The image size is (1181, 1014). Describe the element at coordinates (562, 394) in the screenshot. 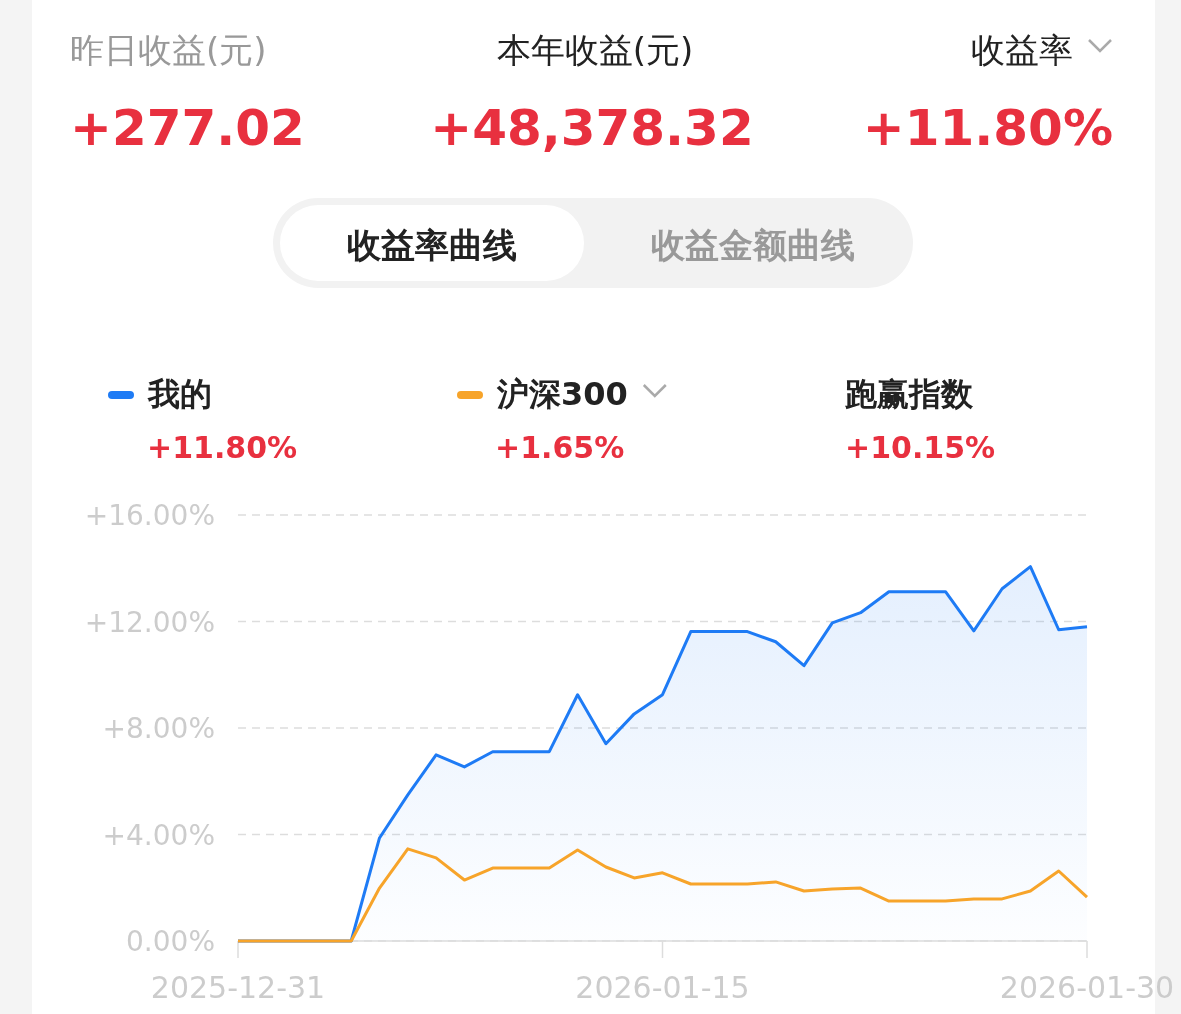

I see `legend-label: 沪深300` at that location.